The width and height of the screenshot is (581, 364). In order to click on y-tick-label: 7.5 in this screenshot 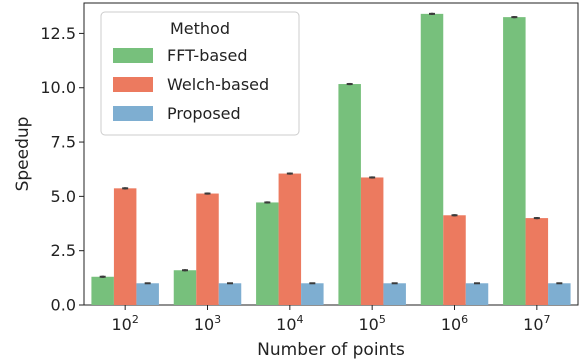, I will do `click(63, 142)`.